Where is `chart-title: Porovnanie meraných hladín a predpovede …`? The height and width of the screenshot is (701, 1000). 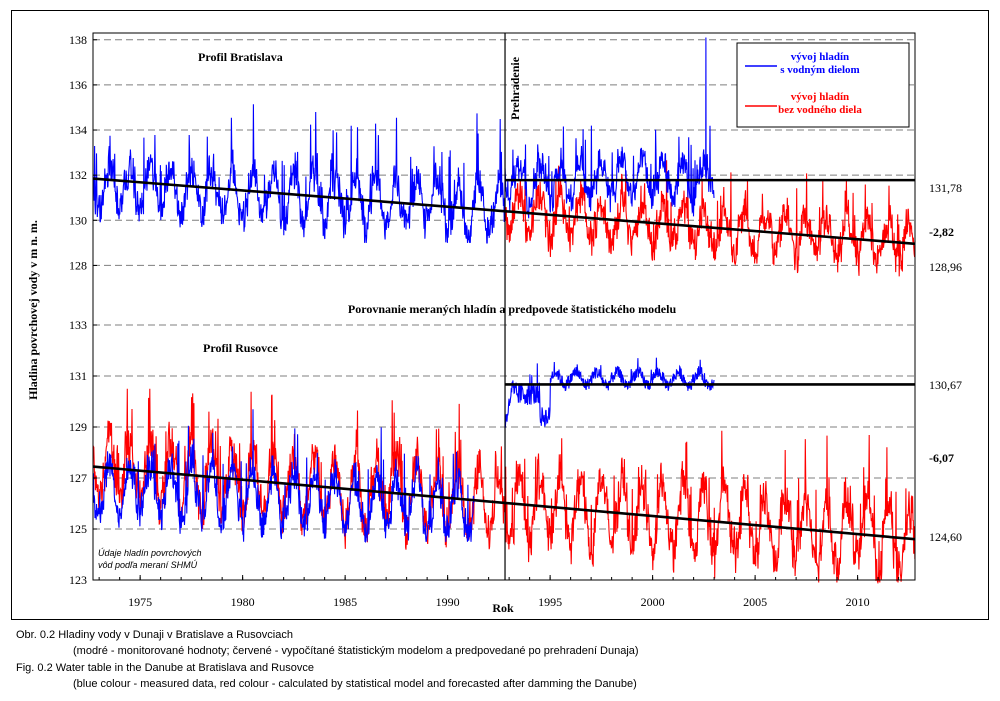 chart-title: Porovnanie meraných hladín a predpovede … is located at coordinates (512, 309).